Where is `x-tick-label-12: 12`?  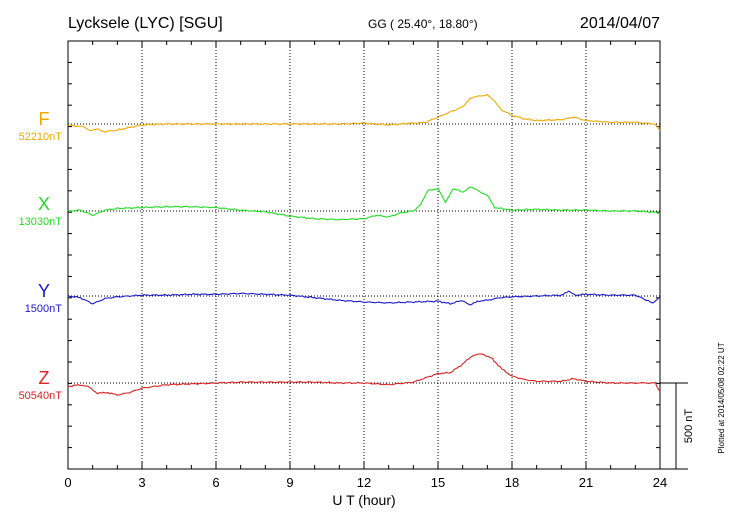 x-tick-label-12: 12 is located at coordinates (364, 482).